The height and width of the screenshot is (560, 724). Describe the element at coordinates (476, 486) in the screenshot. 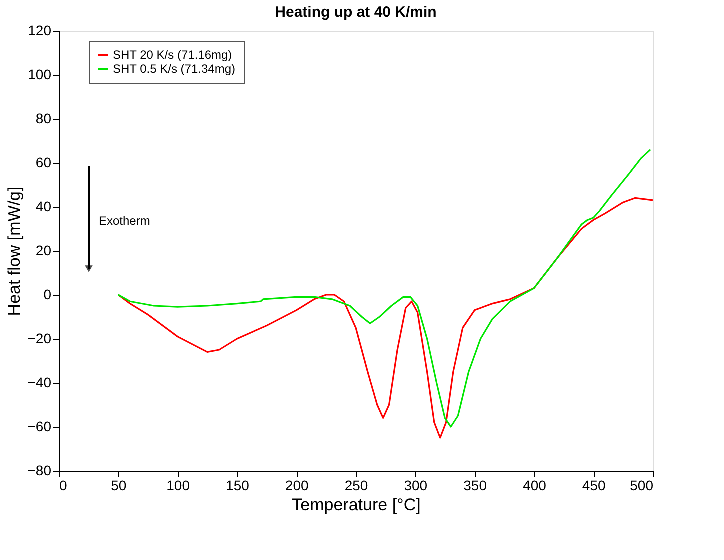

I see `x-tick-label: 350` at that location.